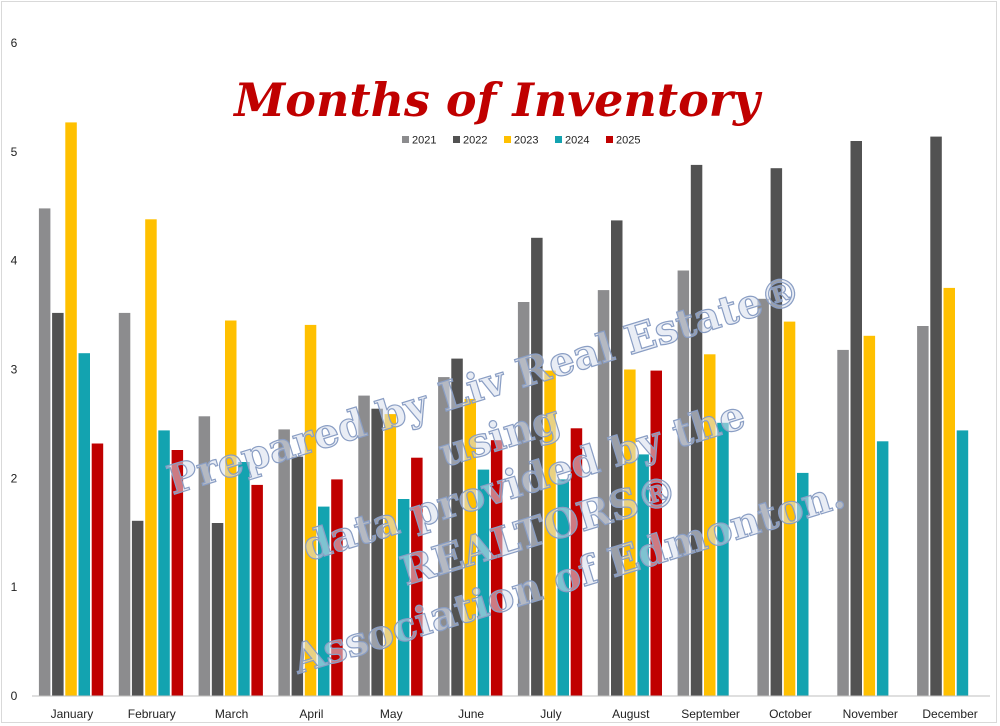 The image size is (1000, 726). I want to click on bar-2021-december, so click(923, 511).